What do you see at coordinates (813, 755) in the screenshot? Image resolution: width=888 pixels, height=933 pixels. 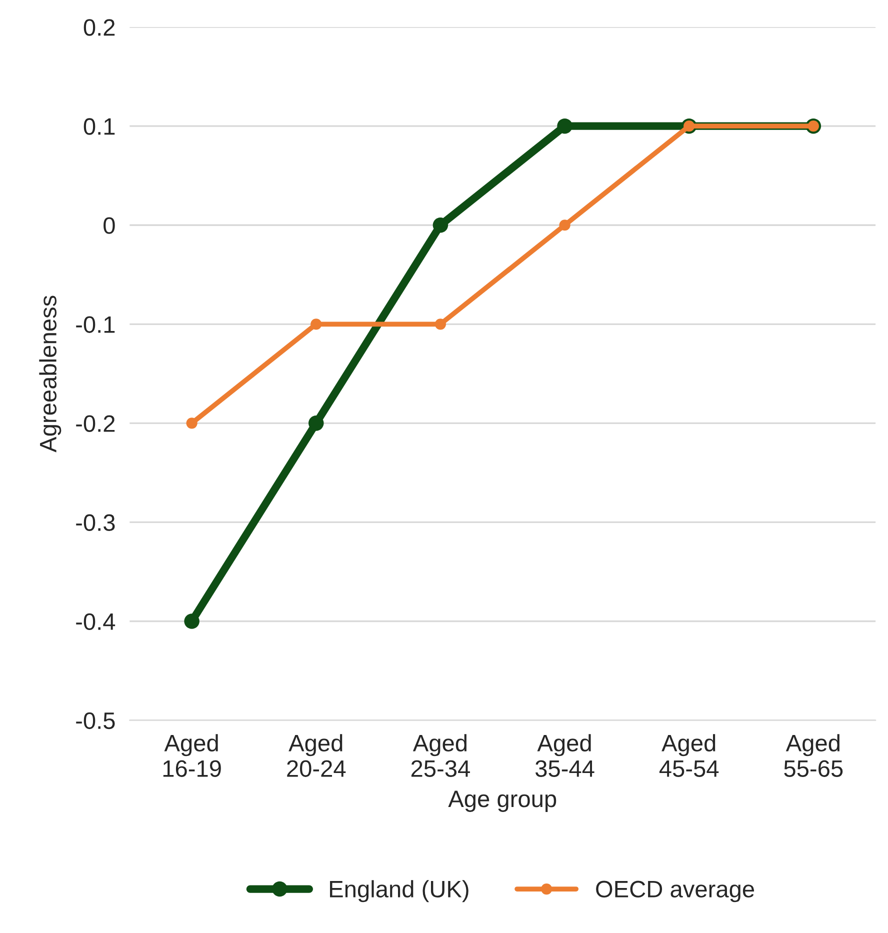 I see `x-tick-label: Aged 55-65` at bounding box center [813, 755].